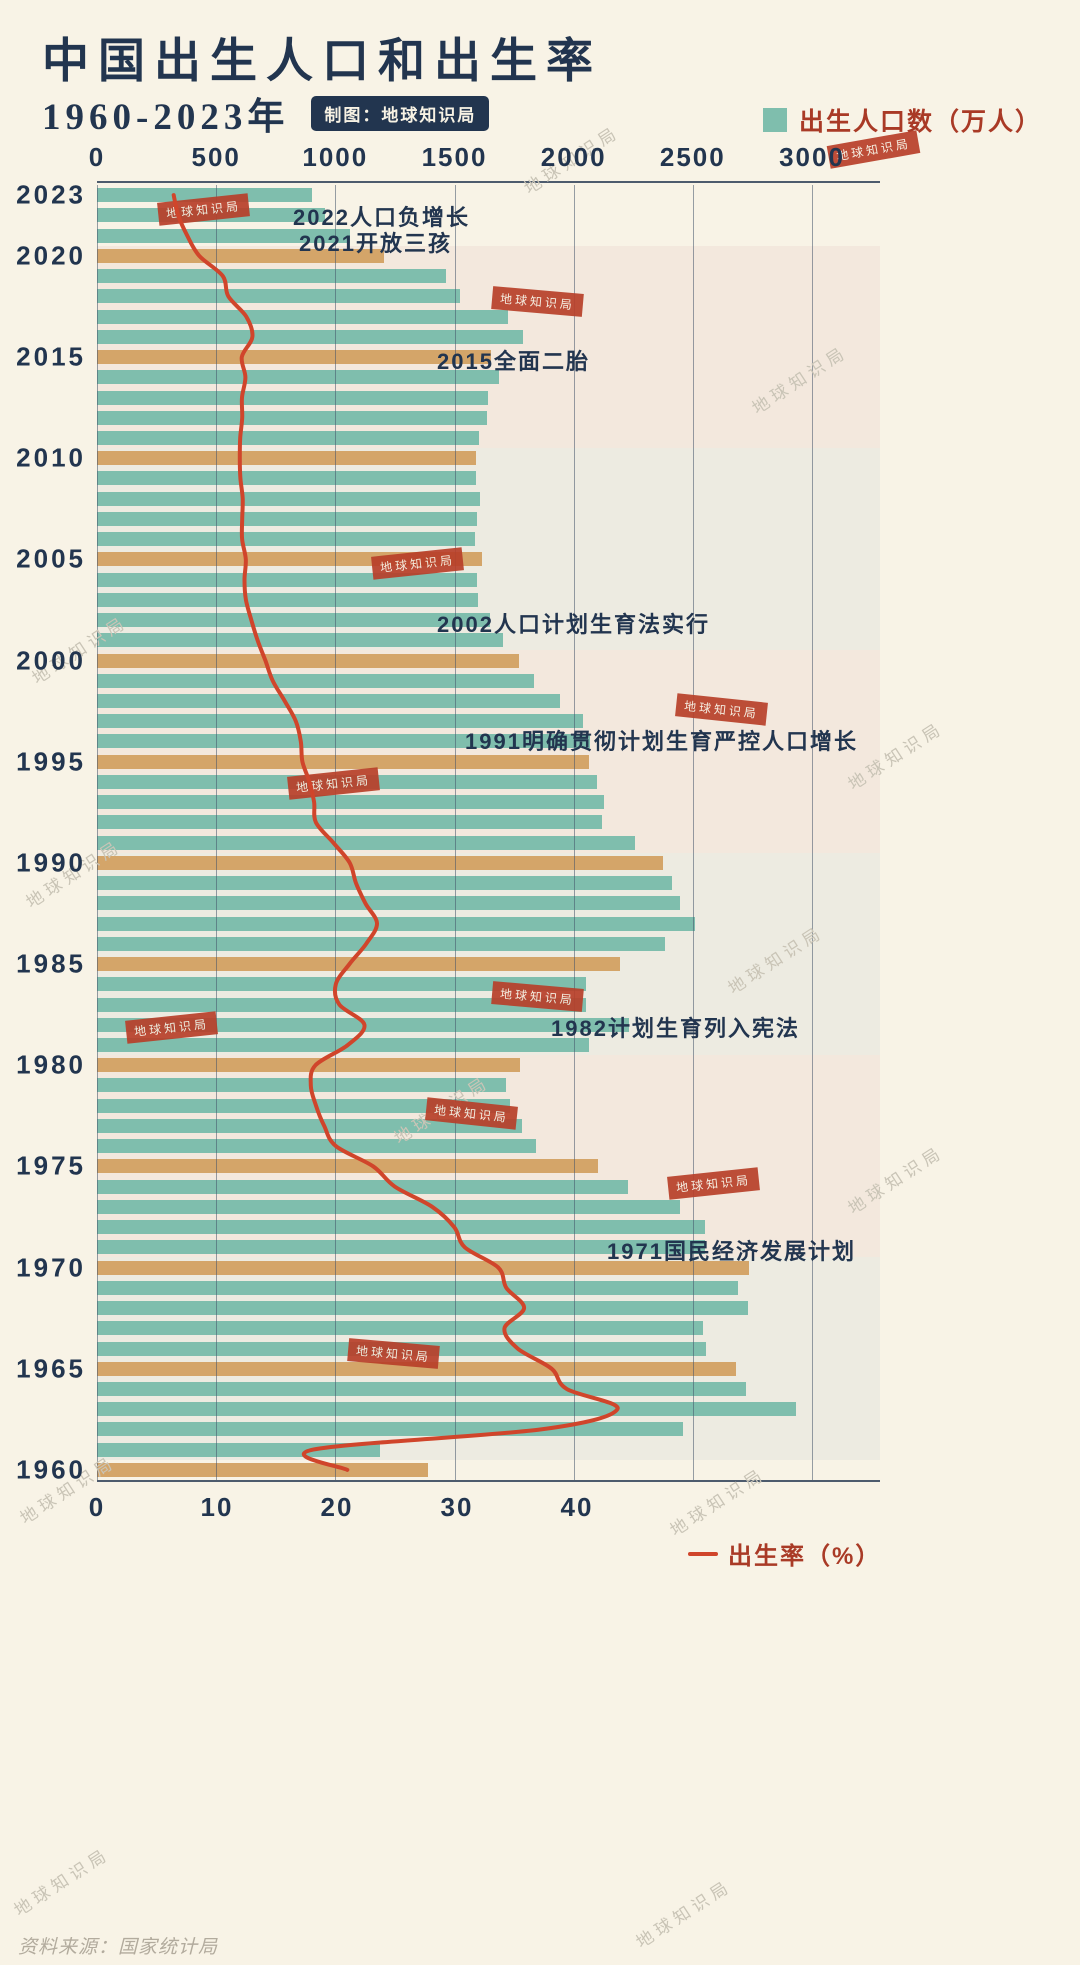 This screenshot has width=1080, height=1965. Describe the element at coordinates (322, 62) in the screenshot. I see `page-title: 中国出生人口和出生率` at that location.